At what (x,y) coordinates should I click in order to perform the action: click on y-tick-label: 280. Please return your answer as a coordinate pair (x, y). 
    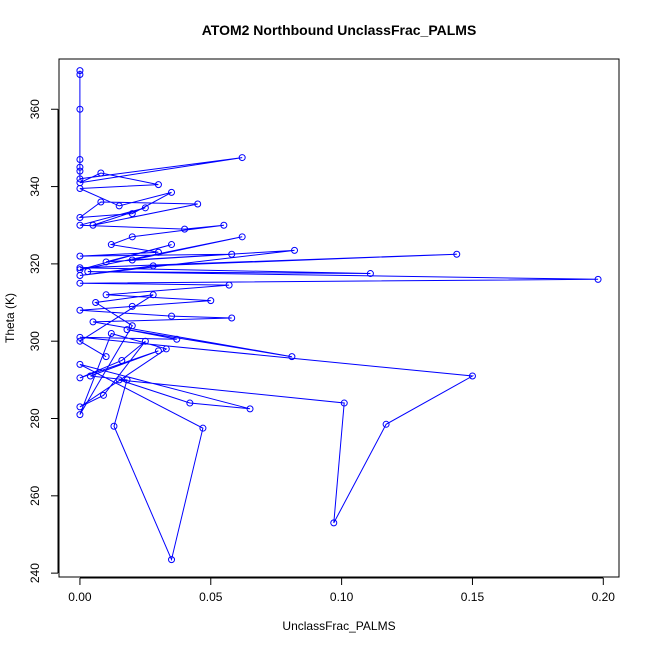
    Looking at the image, I should click on (35, 418).